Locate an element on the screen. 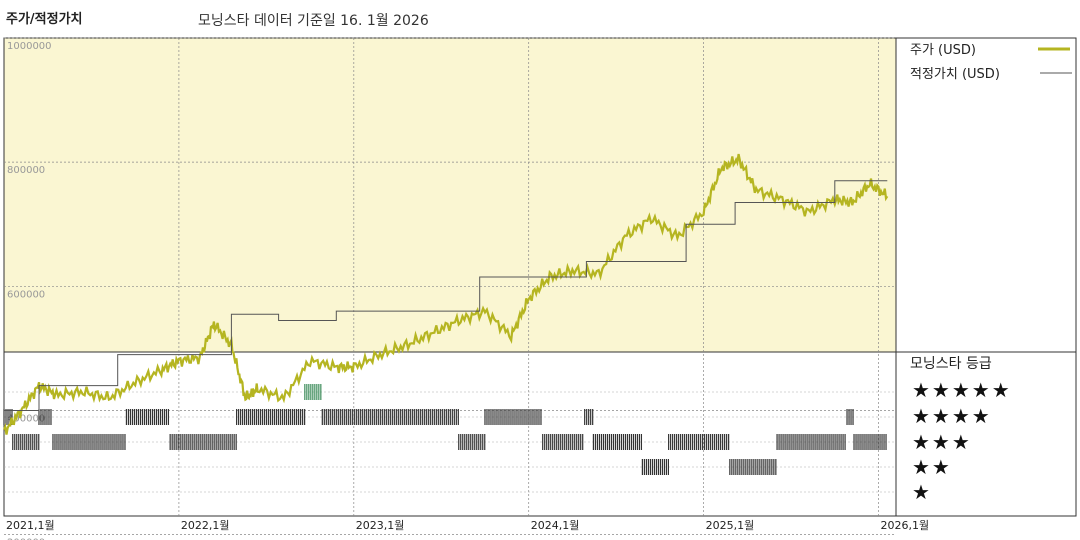 The width and height of the screenshot is (1080, 540). chart-title: 주가/적정가치 is located at coordinates (44, 19).